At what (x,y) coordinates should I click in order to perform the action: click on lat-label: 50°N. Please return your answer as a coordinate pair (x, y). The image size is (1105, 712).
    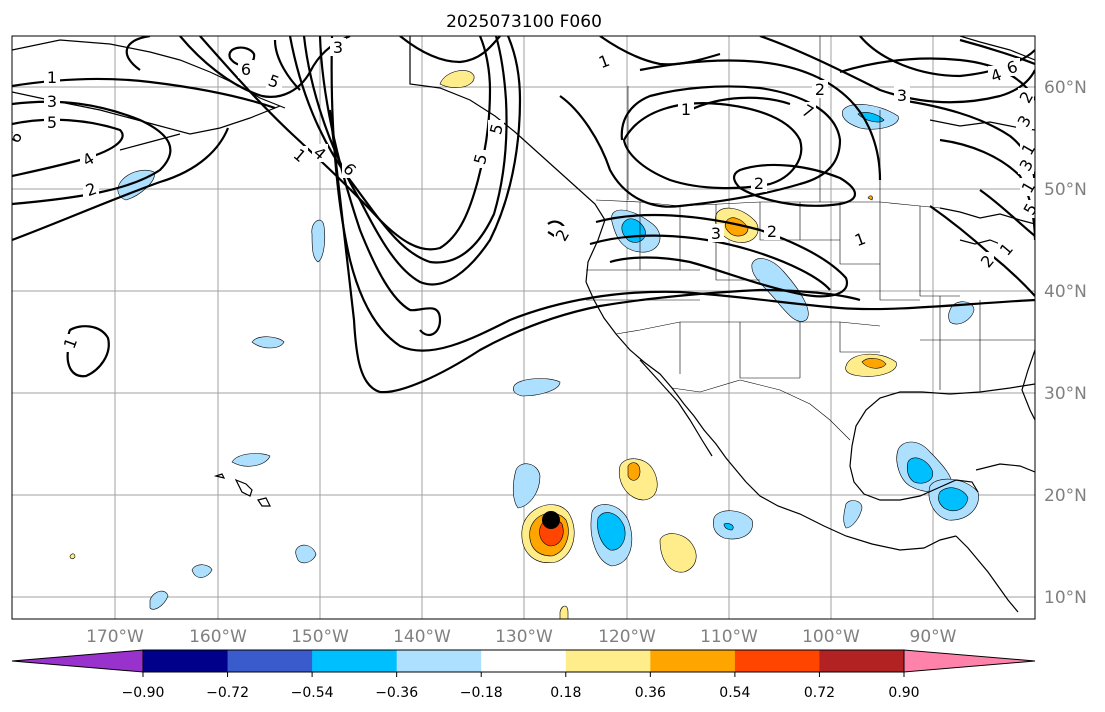
    Looking at the image, I should click on (1065, 190).